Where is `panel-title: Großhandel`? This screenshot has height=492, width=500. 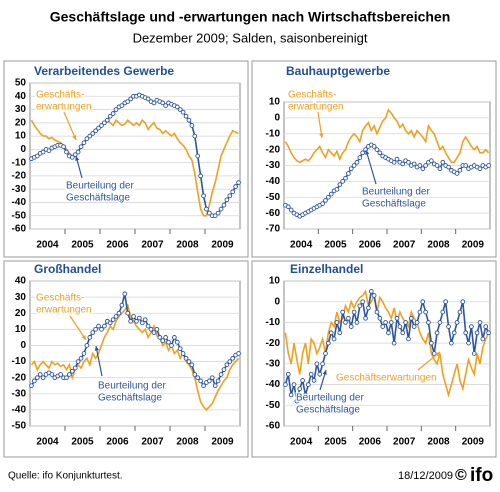 panel-title: Großhandel is located at coordinates (67, 269).